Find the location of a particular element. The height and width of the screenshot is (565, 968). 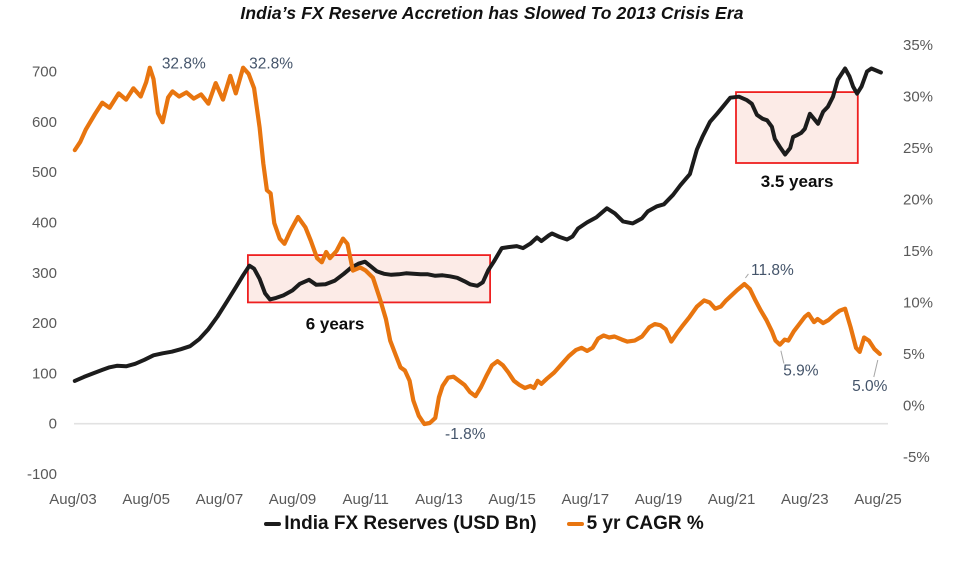

x-axis-tick: Aug/23 is located at coordinates (805, 499).